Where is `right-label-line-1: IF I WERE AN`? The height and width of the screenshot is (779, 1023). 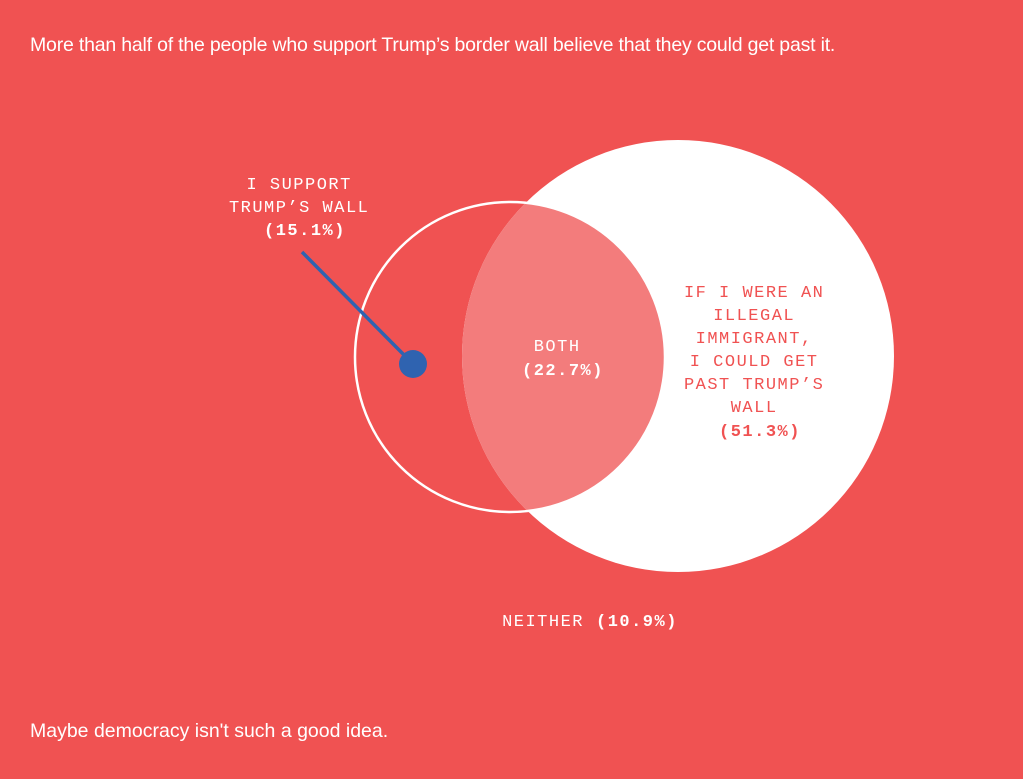 right-label-line-1: IF I WERE AN is located at coordinates (754, 293).